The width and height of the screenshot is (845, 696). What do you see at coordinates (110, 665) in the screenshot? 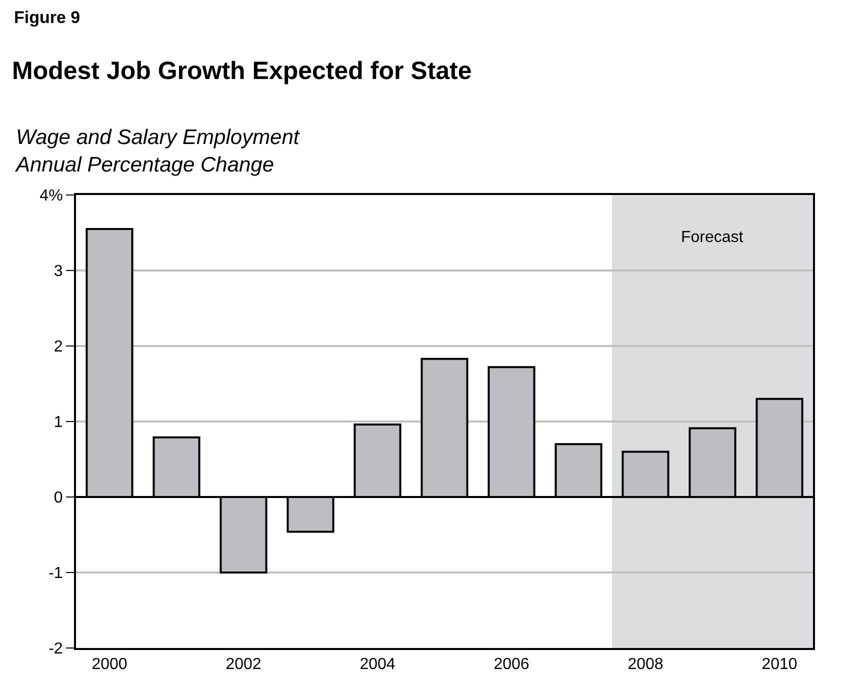
I see `x-tick-label: 2000` at bounding box center [110, 665].